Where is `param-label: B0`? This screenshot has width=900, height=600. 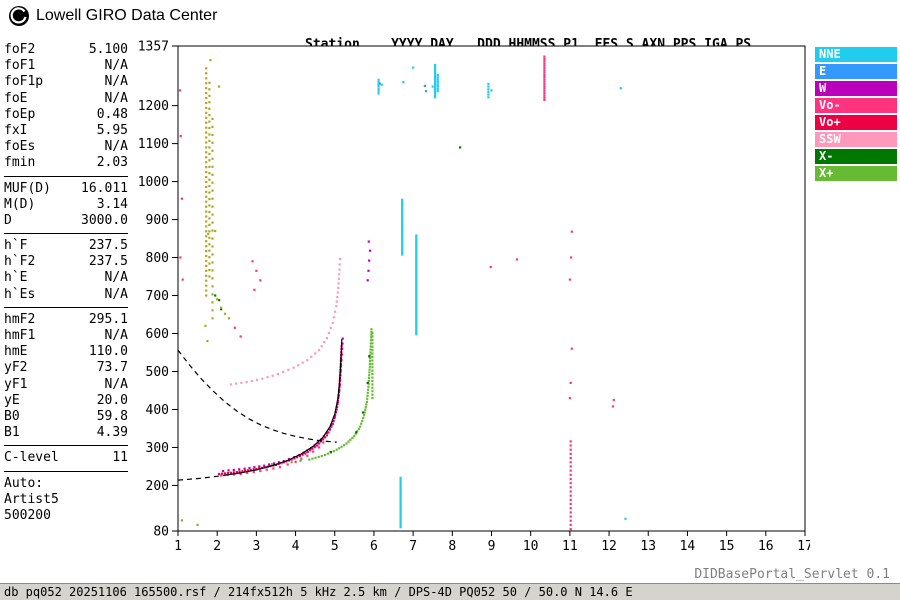
param-label: B0 is located at coordinates (12, 416).